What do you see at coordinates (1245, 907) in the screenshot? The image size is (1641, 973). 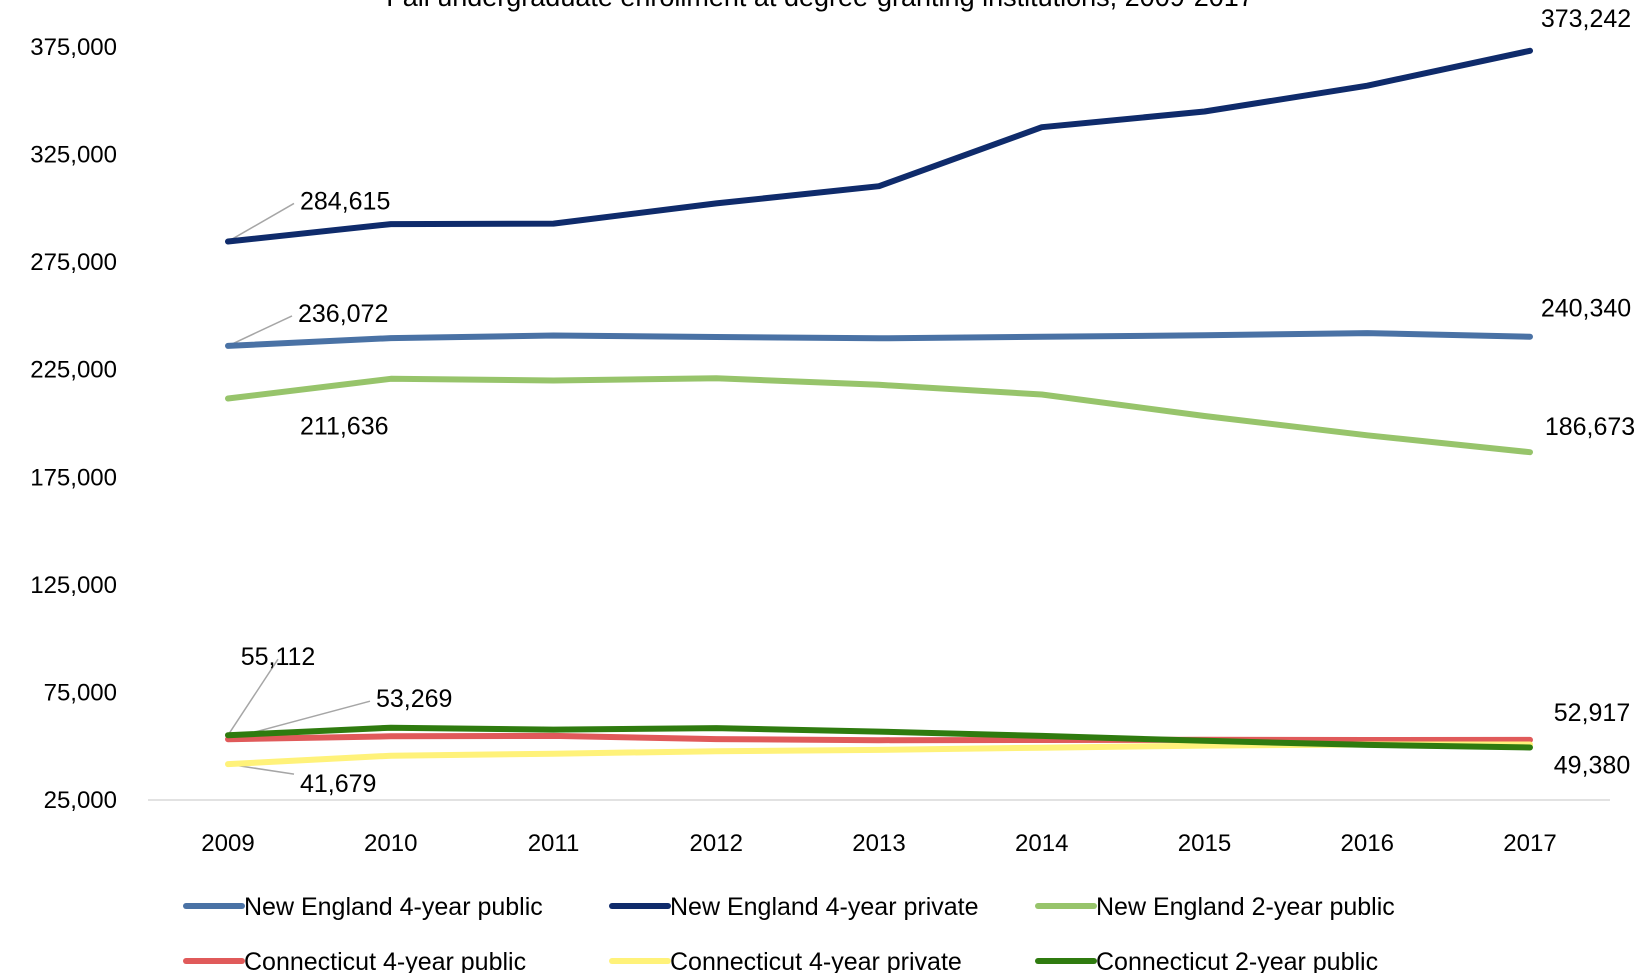 I see `legend-label: New England 2-year public` at bounding box center [1245, 907].